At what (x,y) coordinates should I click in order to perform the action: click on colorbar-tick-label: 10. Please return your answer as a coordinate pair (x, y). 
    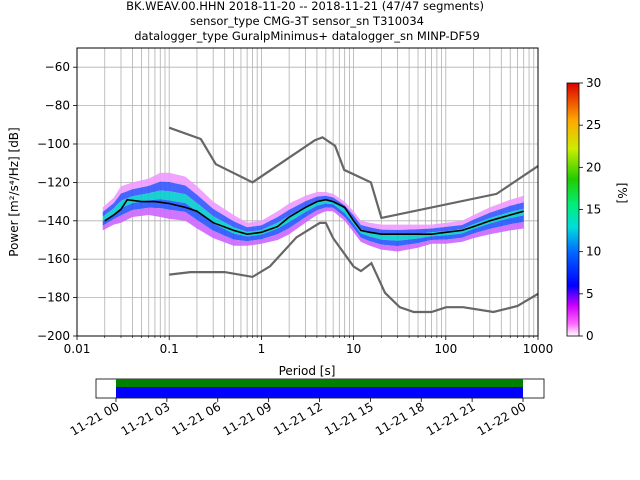
    Looking at the image, I should click on (593, 252).